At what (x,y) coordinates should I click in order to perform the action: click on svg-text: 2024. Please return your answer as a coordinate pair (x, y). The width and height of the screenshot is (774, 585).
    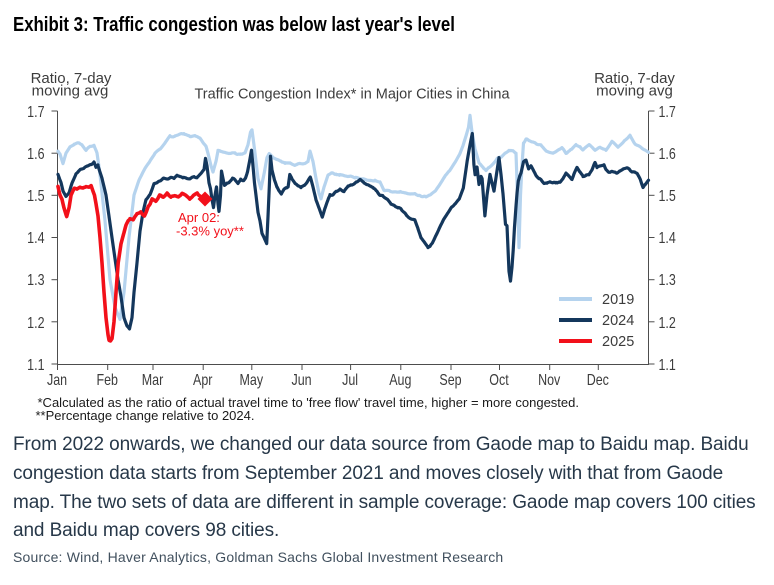
    Looking at the image, I should click on (618, 321).